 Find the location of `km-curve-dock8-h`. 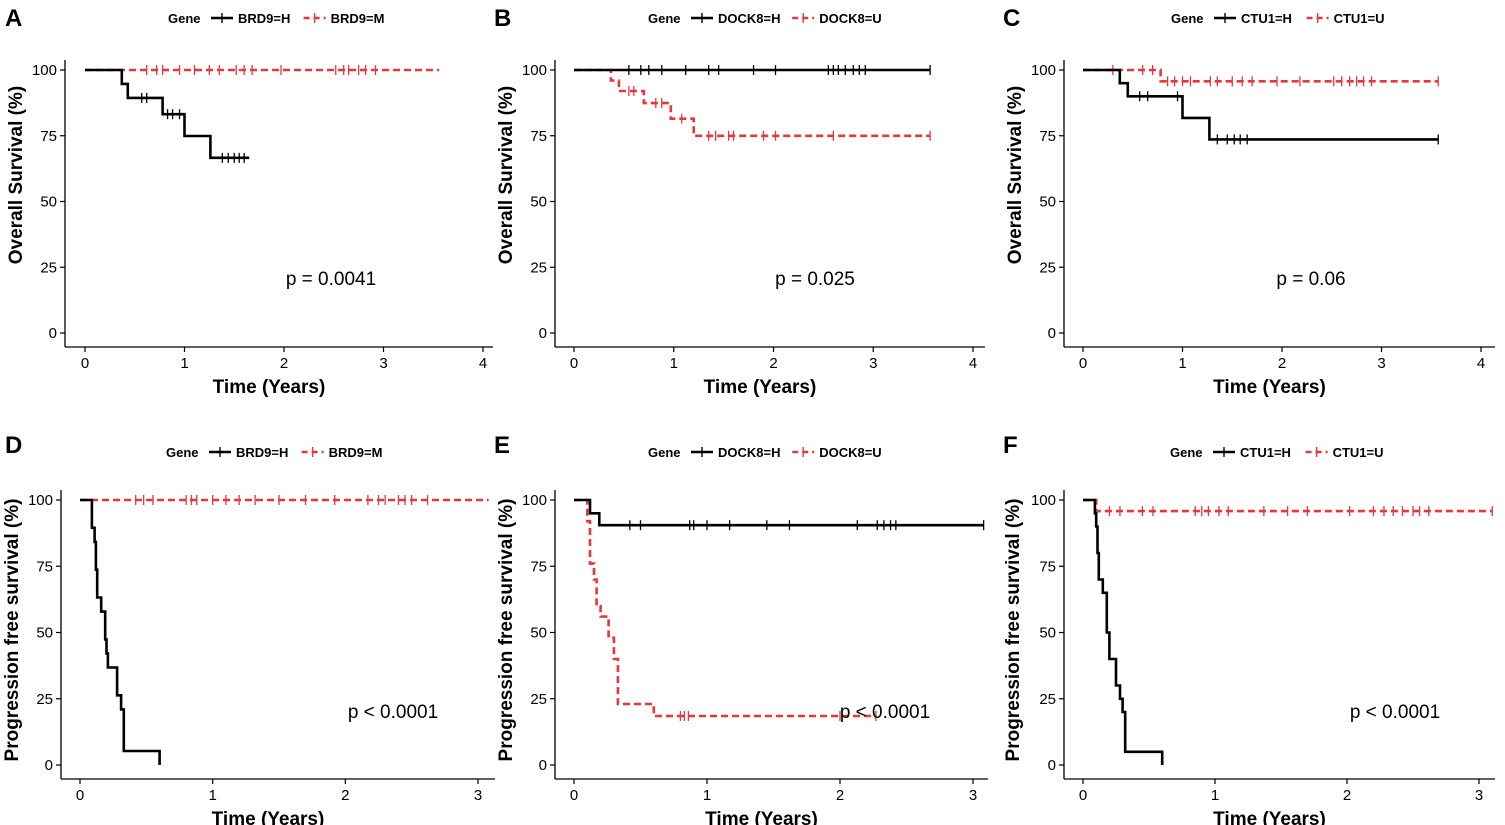

km-curve-dock8-h is located at coordinates (779, 512).